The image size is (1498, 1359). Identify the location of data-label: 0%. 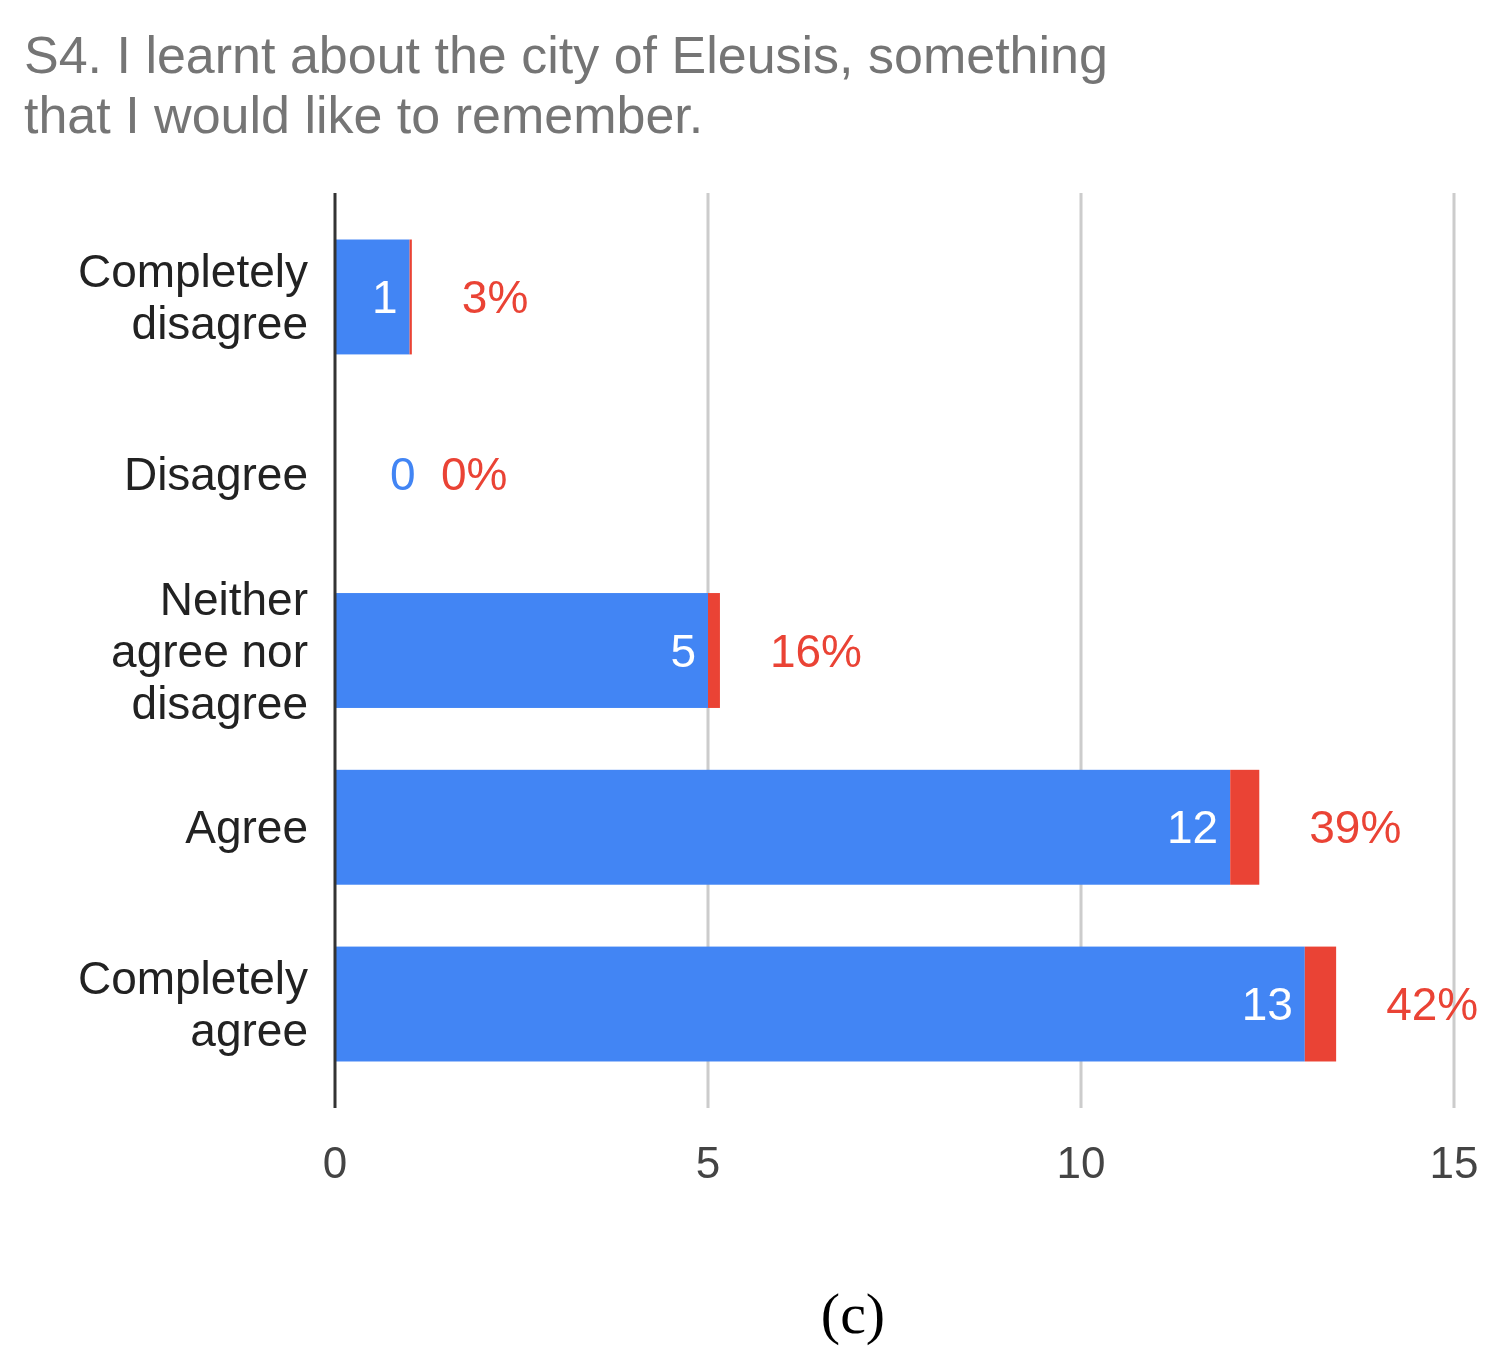
(474, 473).